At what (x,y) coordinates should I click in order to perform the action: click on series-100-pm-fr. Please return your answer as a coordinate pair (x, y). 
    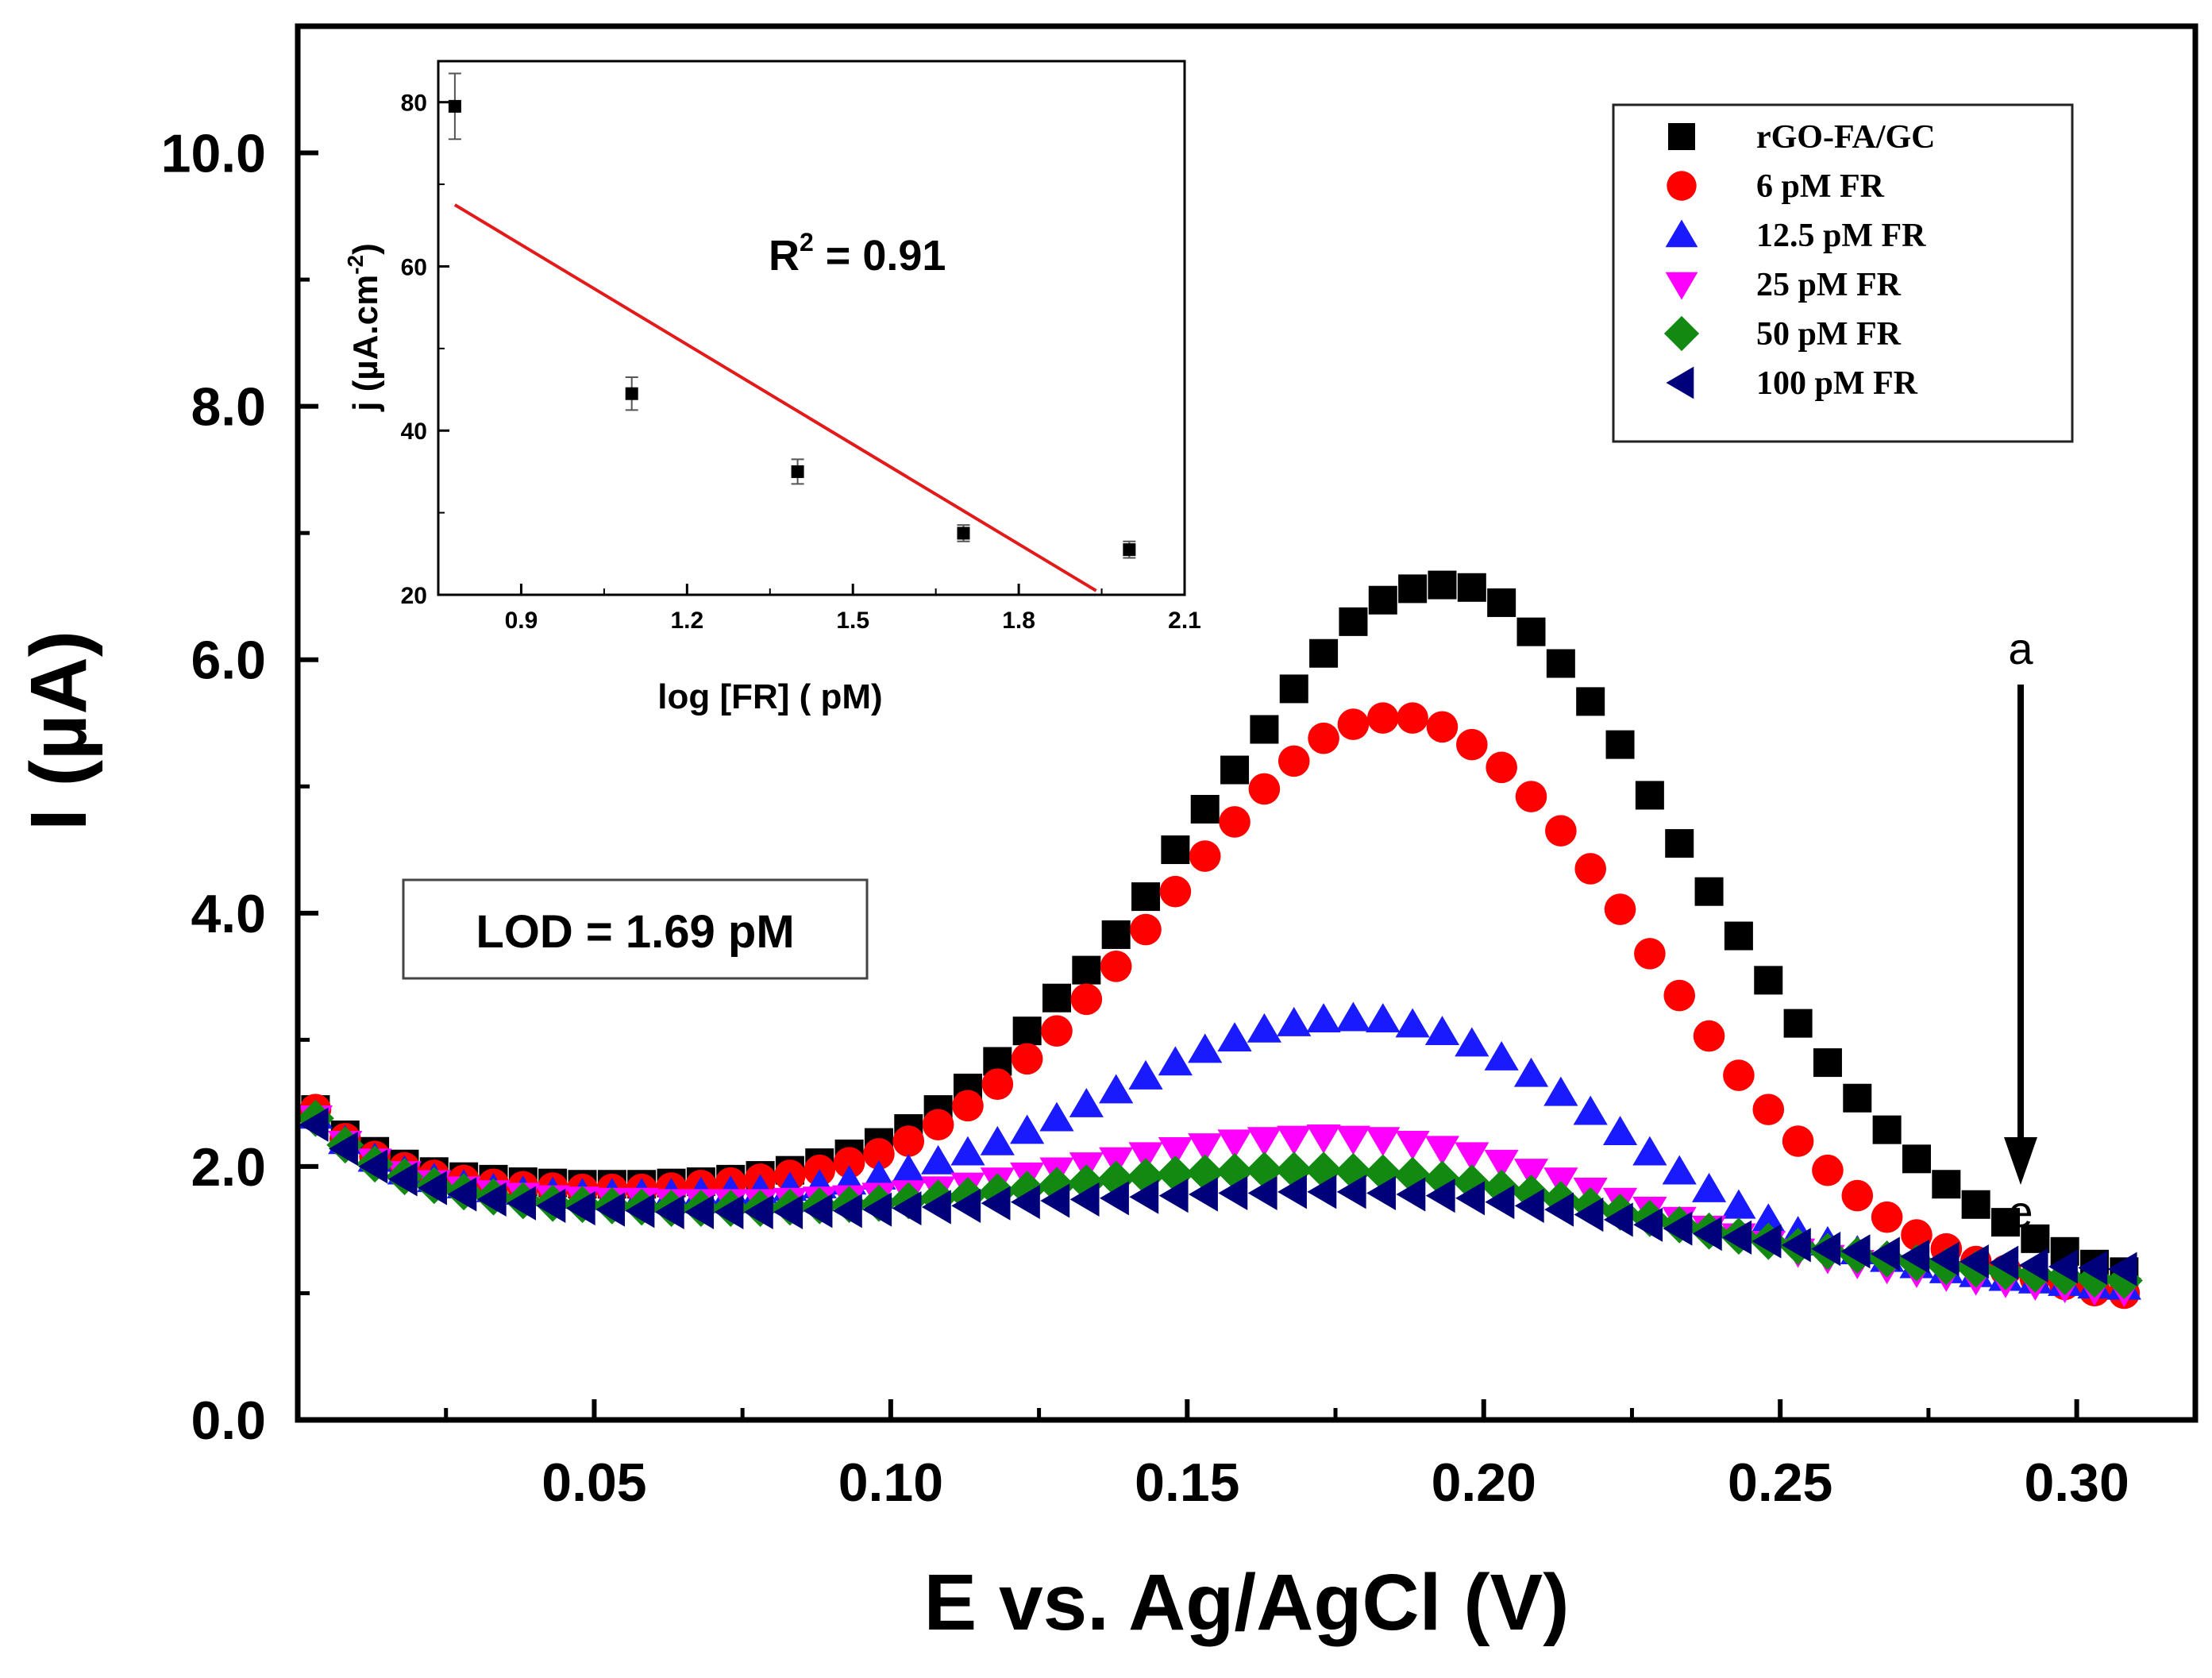
    Looking at the image, I should click on (1218, 1196).